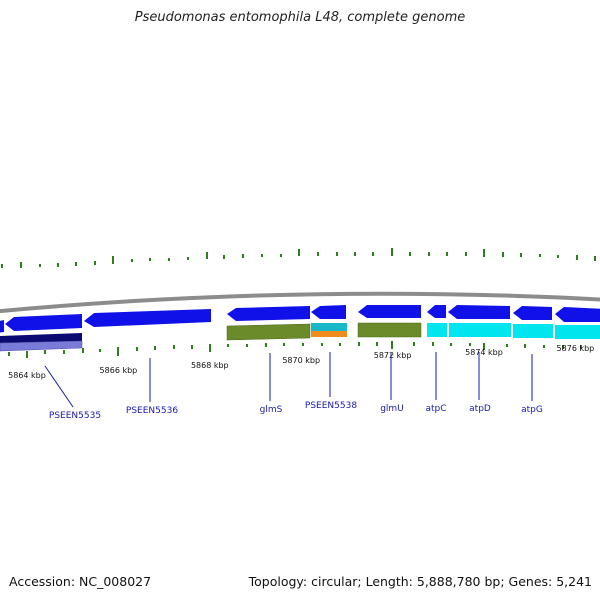 The image size is (600, 600). What do you see at coordinates (152, 411) in the screenshot?
I see `gene-label: PSEEN5536` at bounding box center [152, 411].